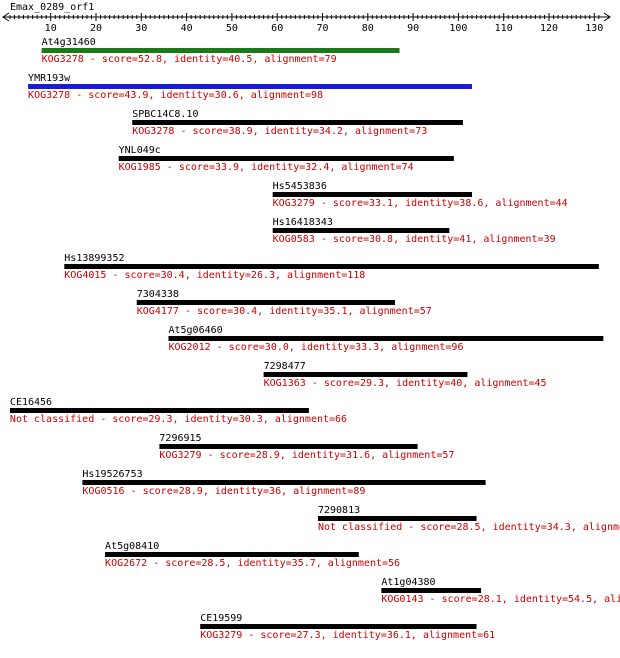 Image resolution: width=620 pixels, height=658 pixels. I want to click on ruler-tick-label: 60, so click(277, 28).